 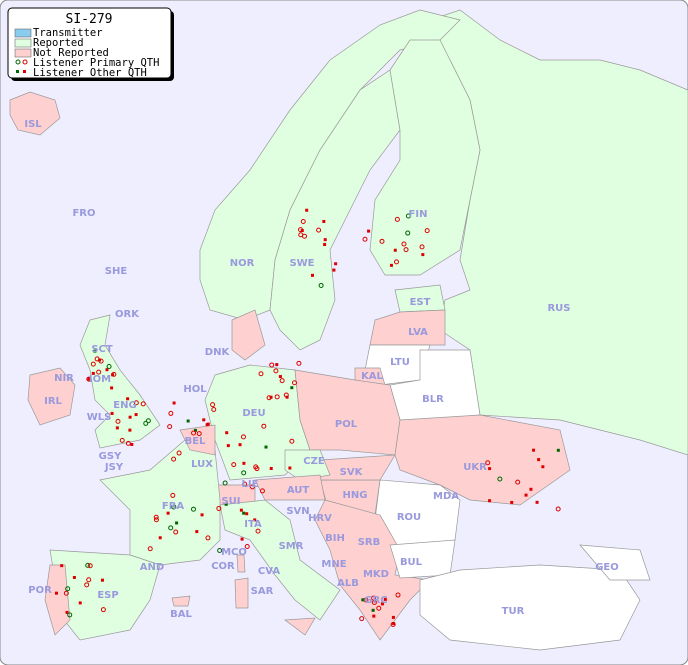 I want to click on legend-other-qth: Listener Other QTH, so click(x=90, y=73).